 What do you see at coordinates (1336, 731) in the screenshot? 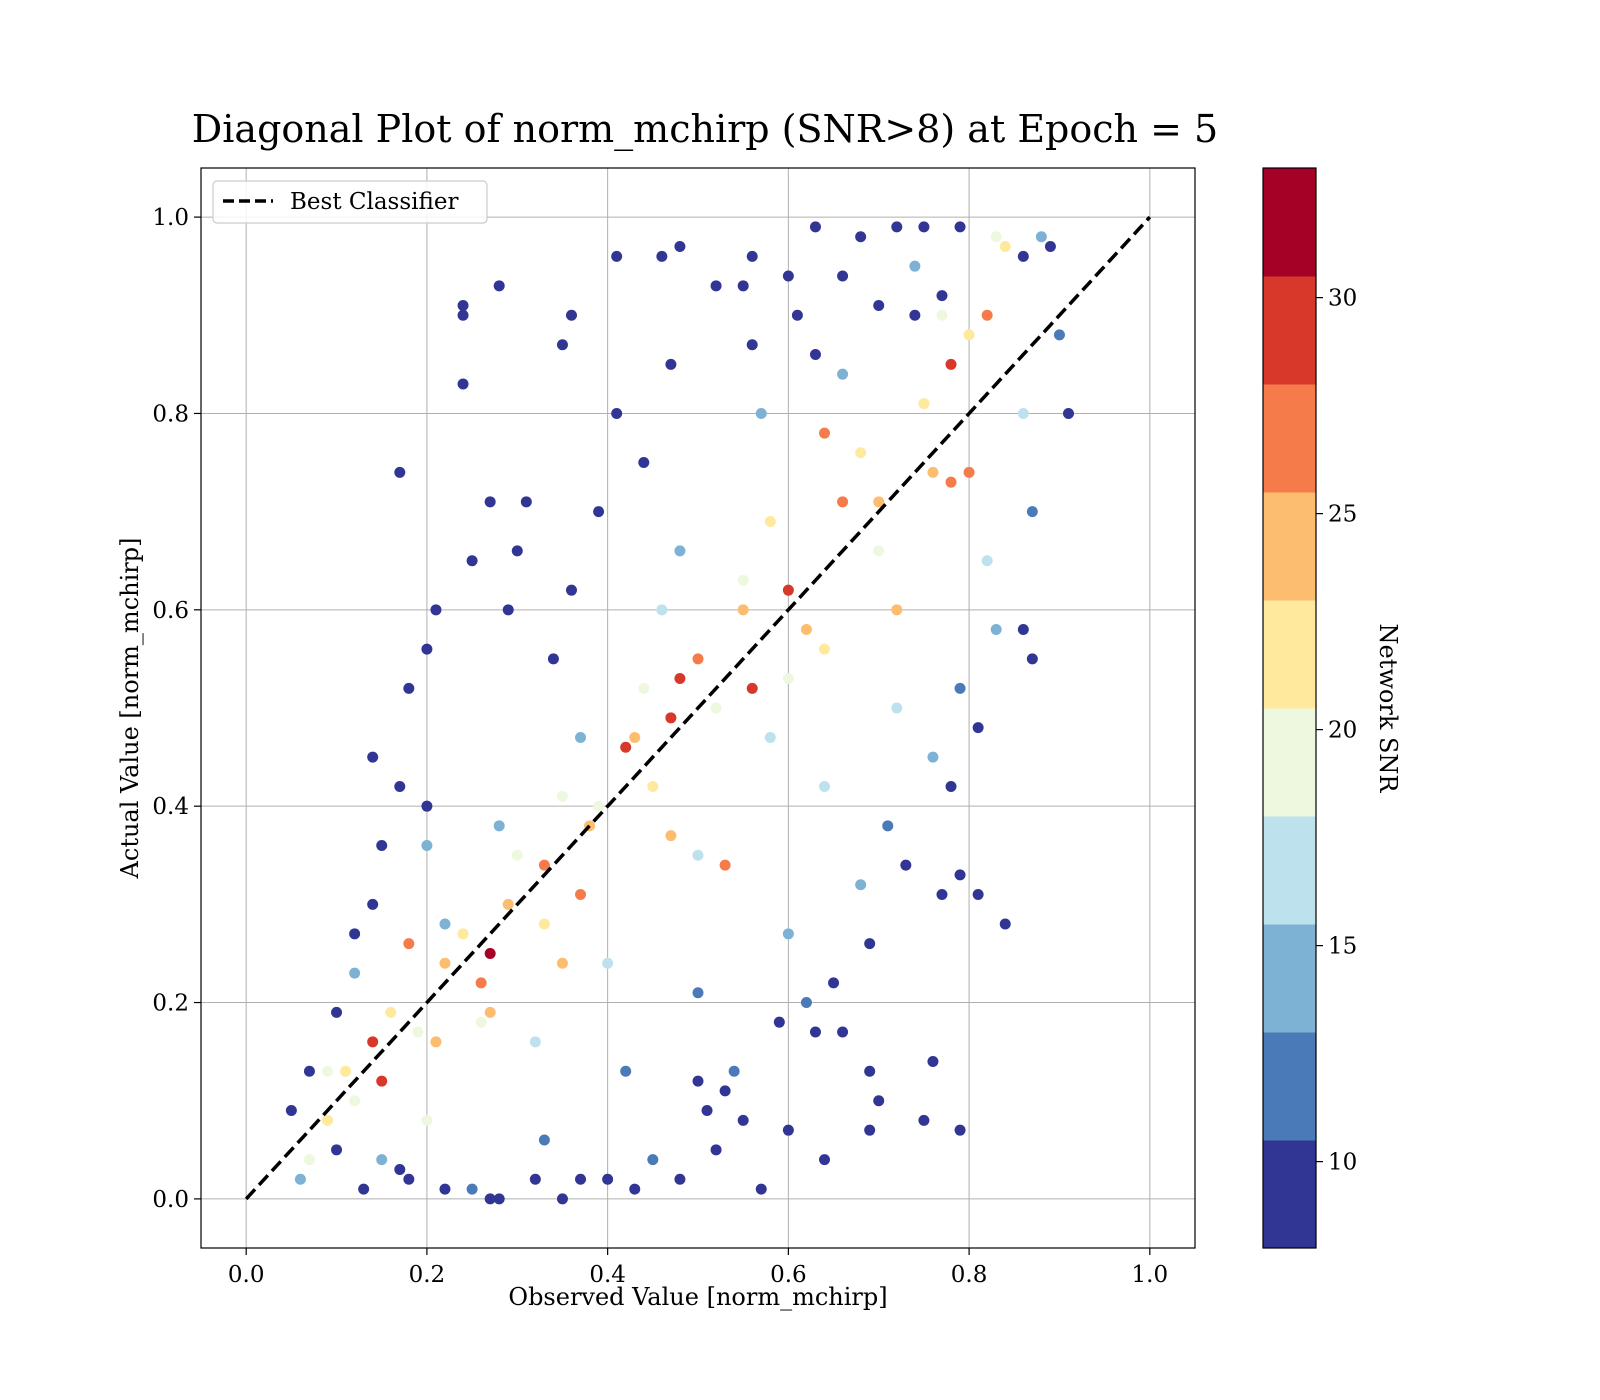
I see `colorbar-ticks: 10 15 20 25 30` at bounding box center [1336, 731].